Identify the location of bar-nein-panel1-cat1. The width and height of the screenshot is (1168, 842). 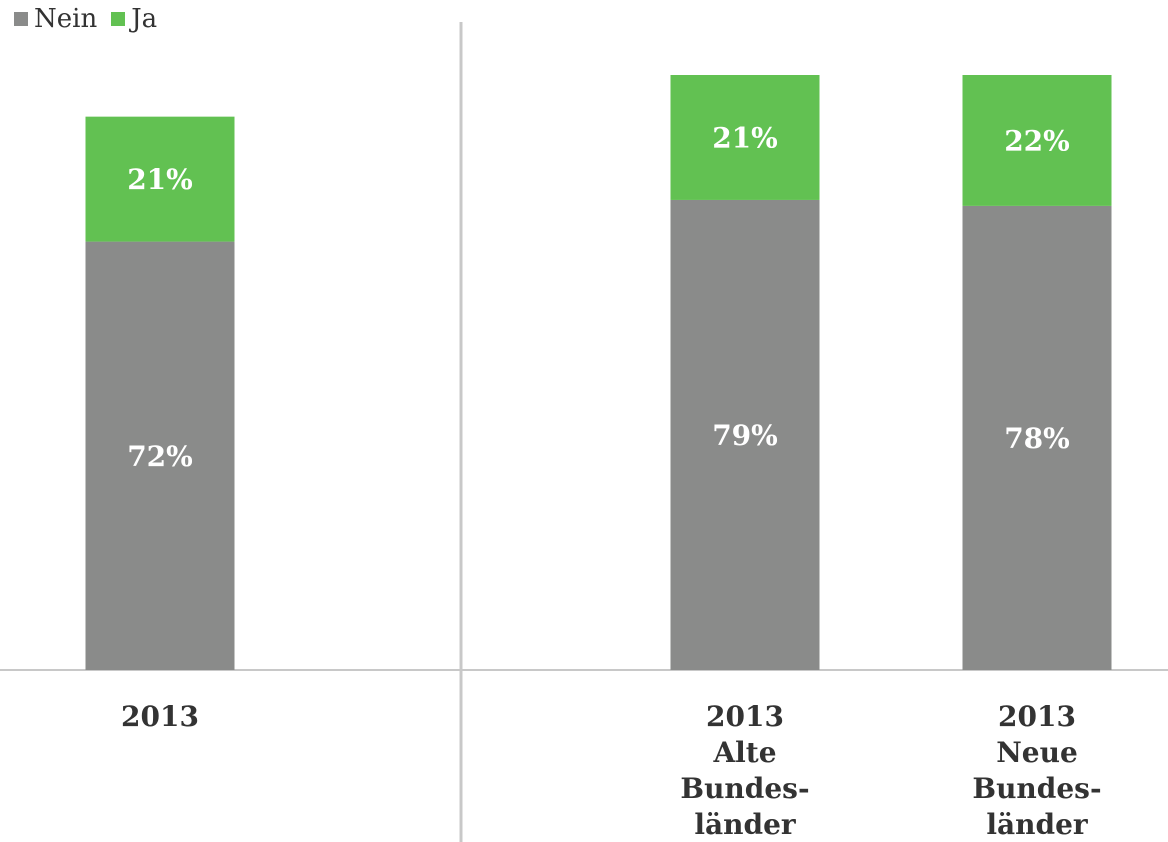
(160, 455).